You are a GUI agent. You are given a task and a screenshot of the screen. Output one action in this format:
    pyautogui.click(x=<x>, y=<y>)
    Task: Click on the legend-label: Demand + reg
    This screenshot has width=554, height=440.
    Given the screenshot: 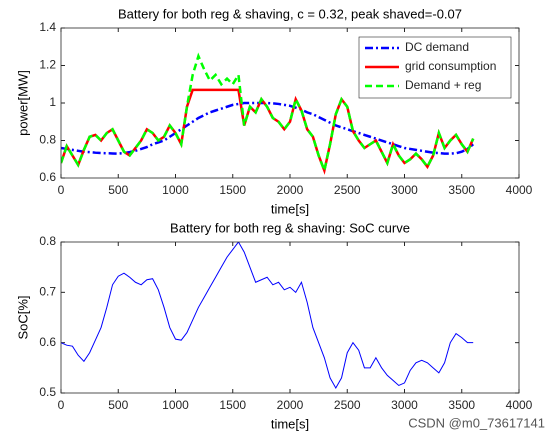 What is the action you would take?
    pyautogui.click(x=443, y=85)
    